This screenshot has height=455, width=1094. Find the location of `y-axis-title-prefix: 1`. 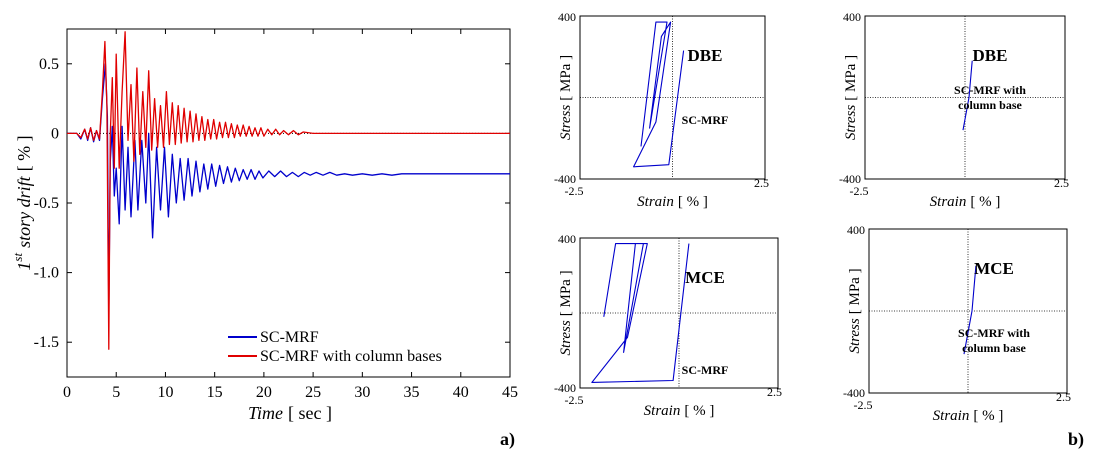

y-axis-title-prefix: 1 is located at coordinates (24, 266).